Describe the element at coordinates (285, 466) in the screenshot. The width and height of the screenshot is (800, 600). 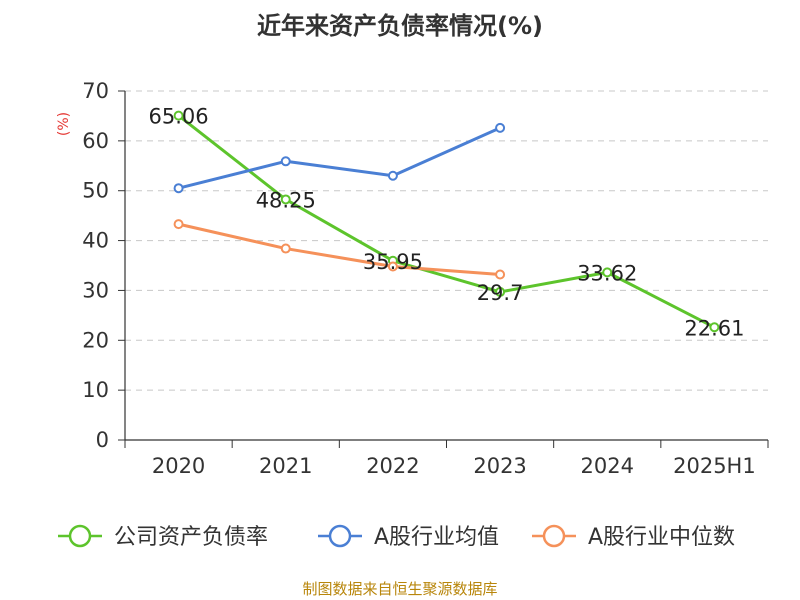
I see `x-tick-label: 2021` at that location.